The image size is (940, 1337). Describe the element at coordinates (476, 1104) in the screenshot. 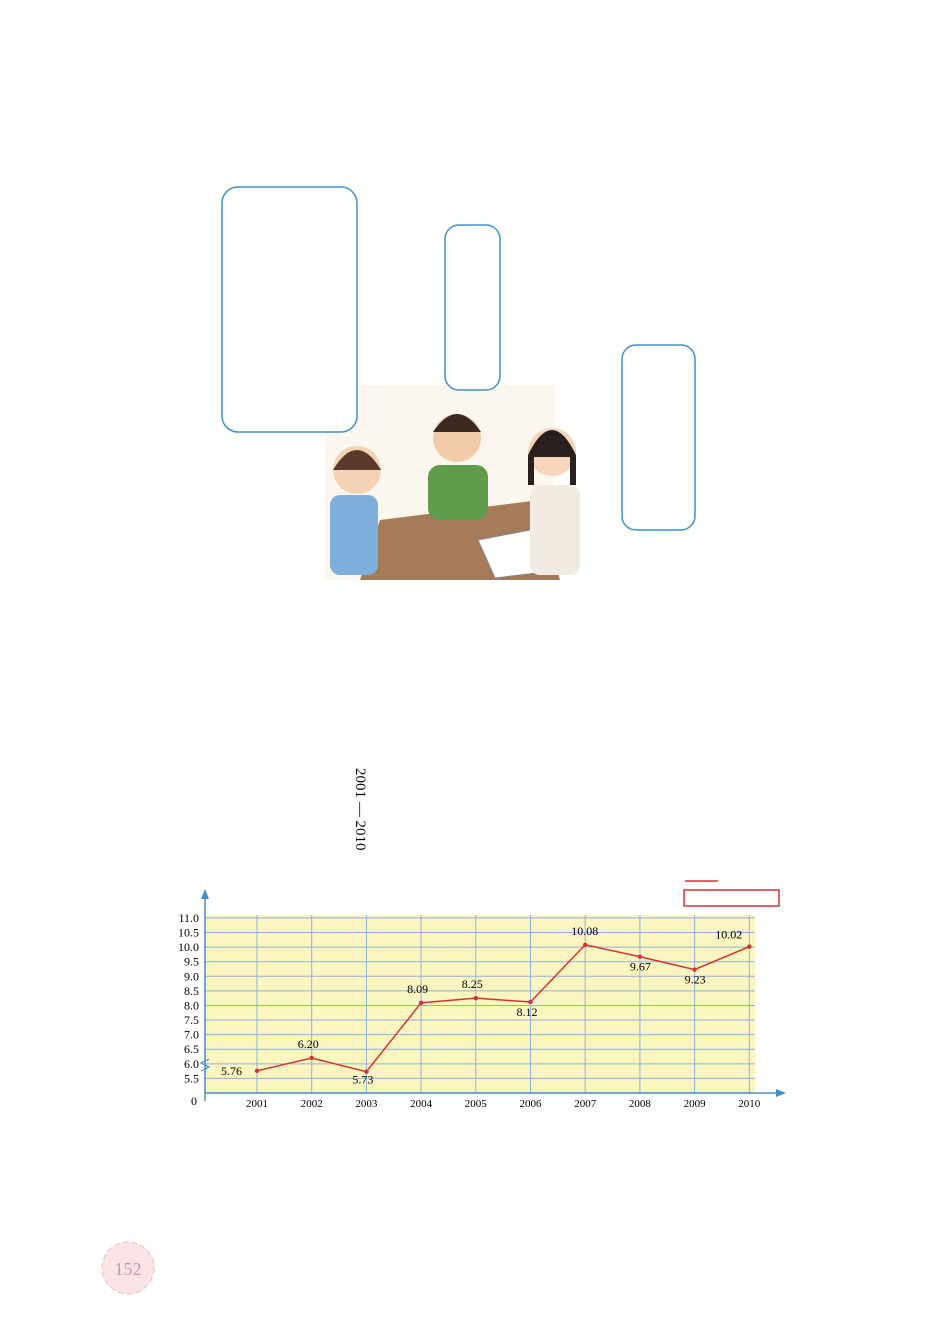

I see `x-tick-label: 2005` at that location.